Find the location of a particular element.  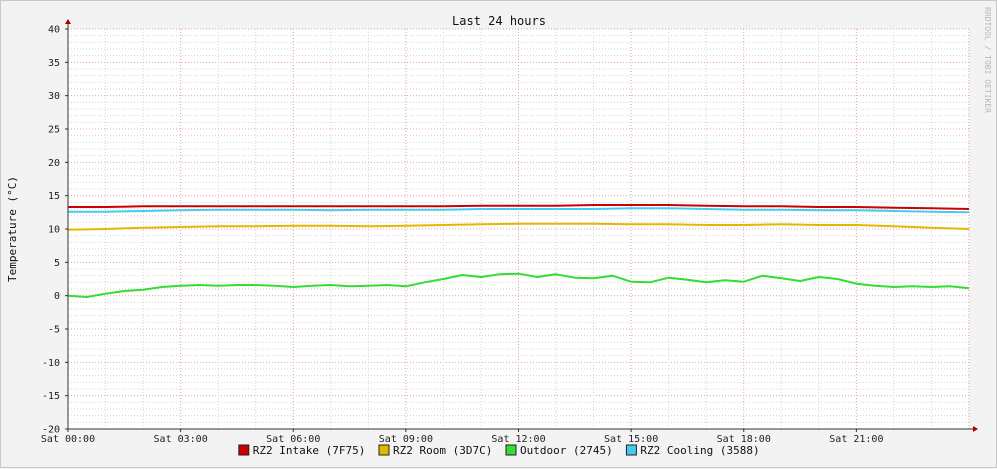

y-tick-label: 35 is located at coordinates (54, 63).